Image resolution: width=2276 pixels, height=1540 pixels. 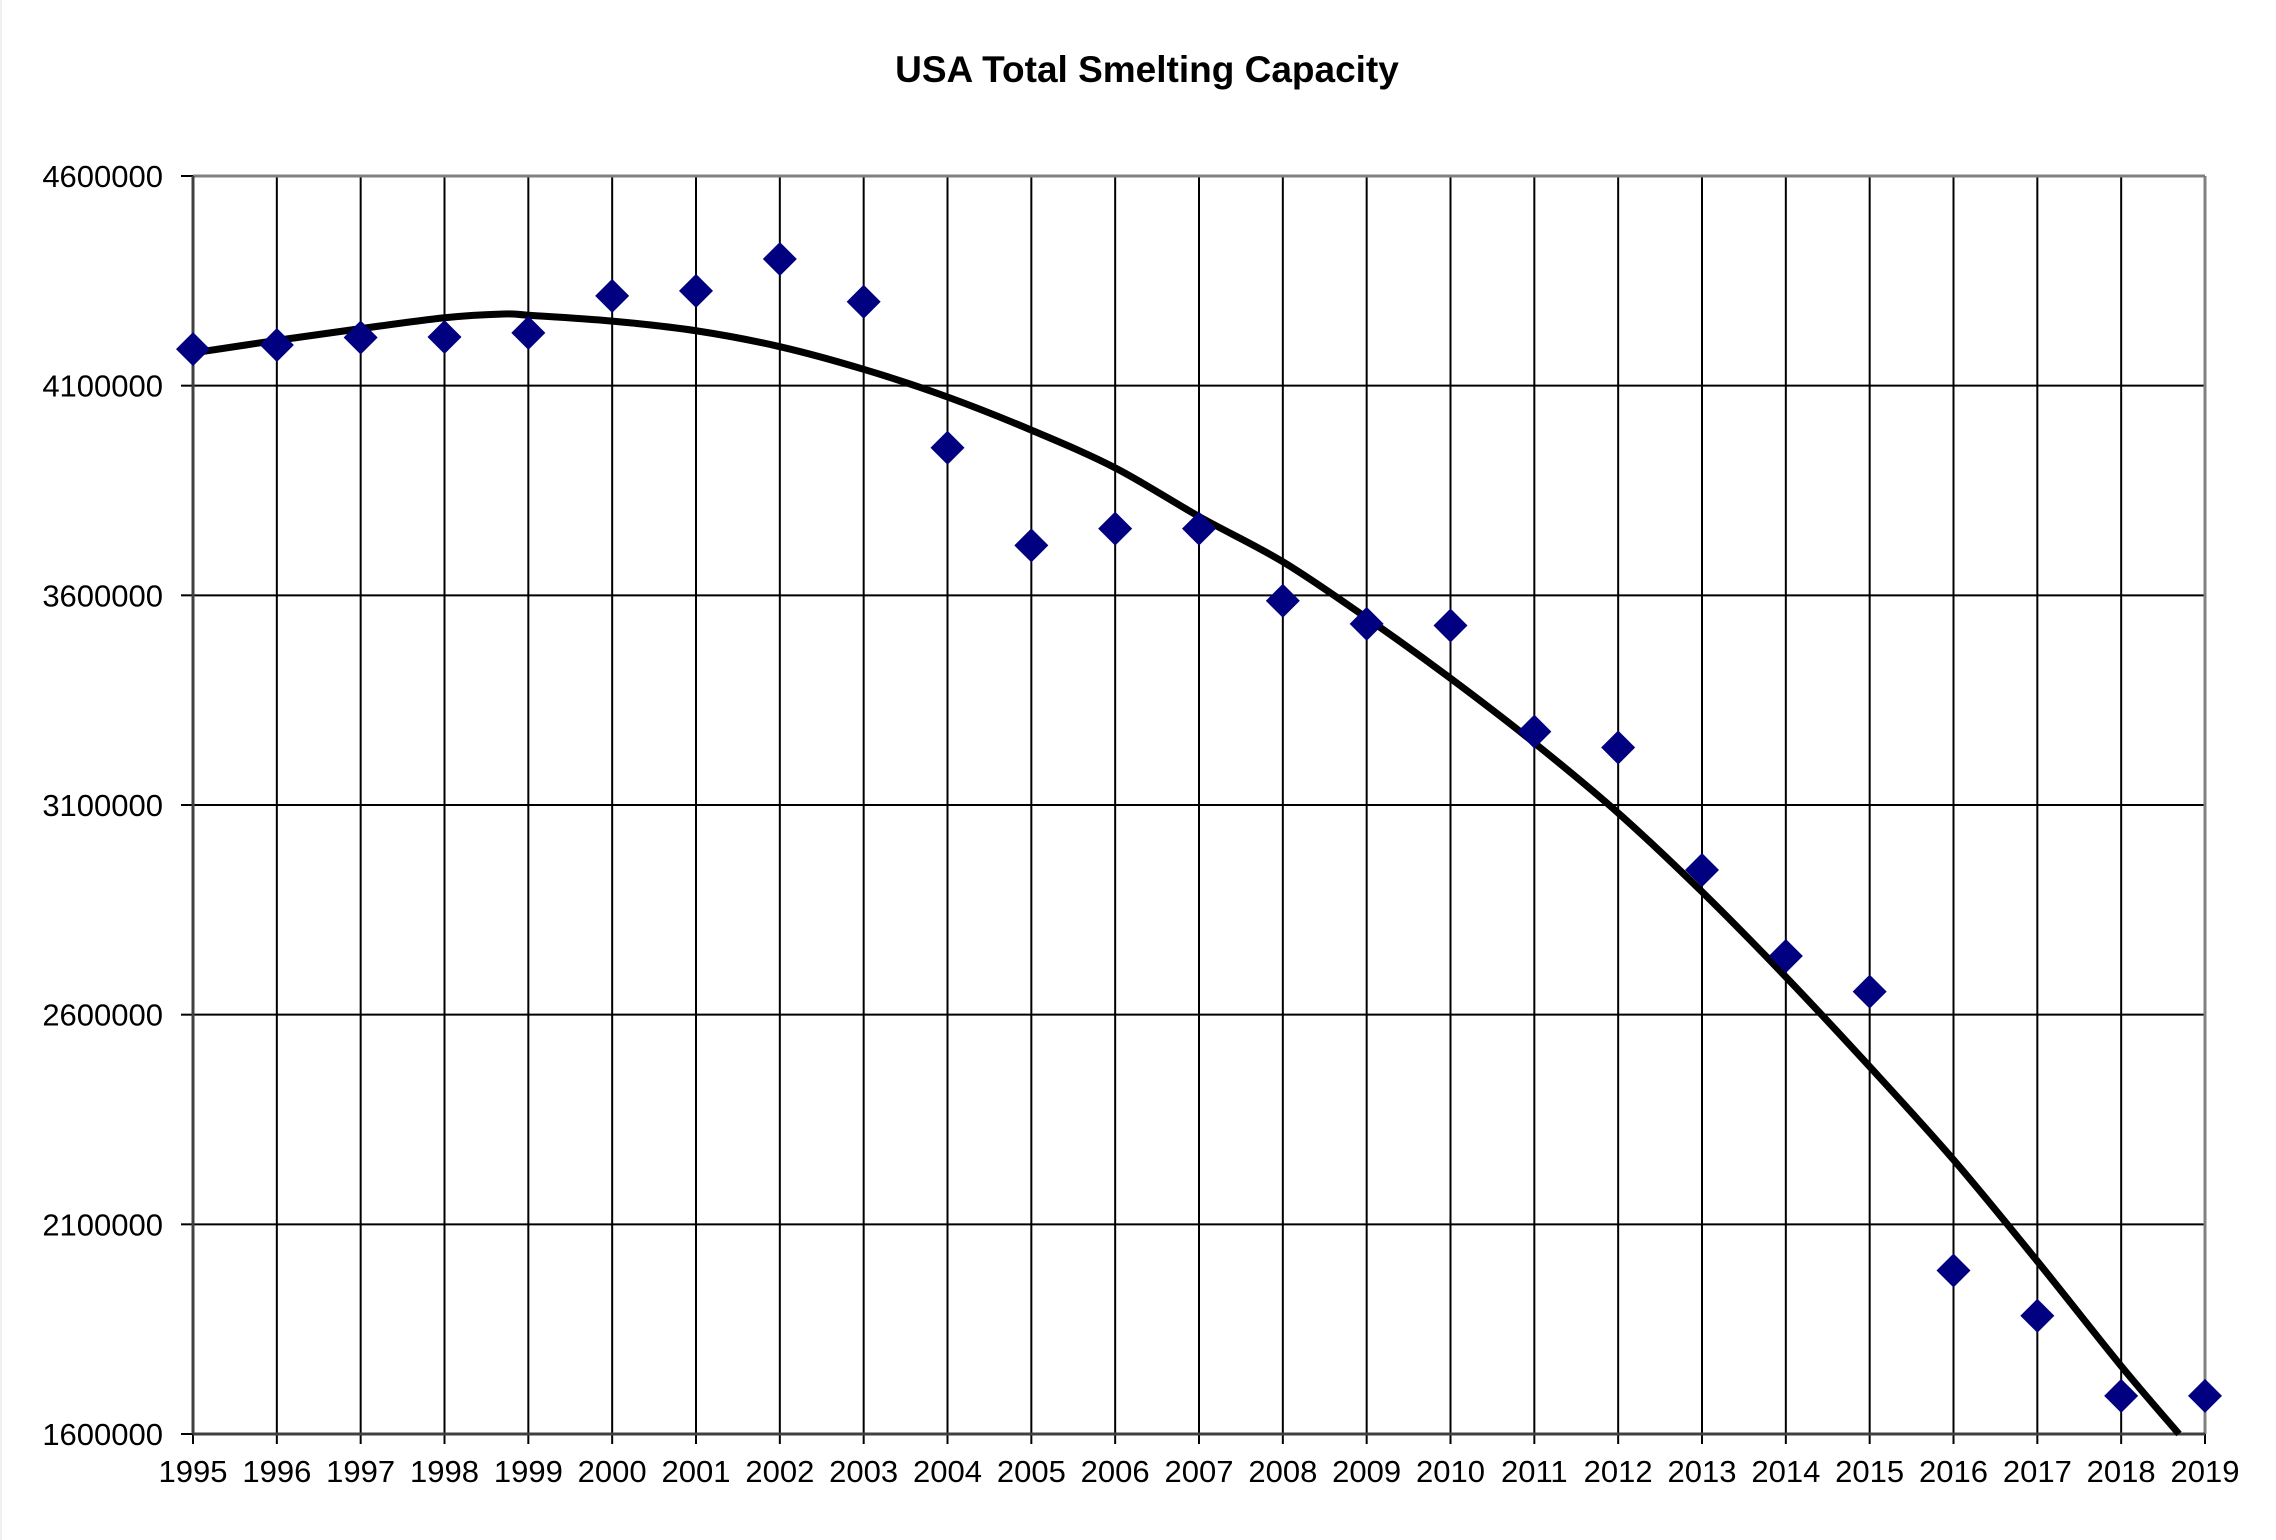 I want to click on data-point-1999, so click(x=528, y=332).